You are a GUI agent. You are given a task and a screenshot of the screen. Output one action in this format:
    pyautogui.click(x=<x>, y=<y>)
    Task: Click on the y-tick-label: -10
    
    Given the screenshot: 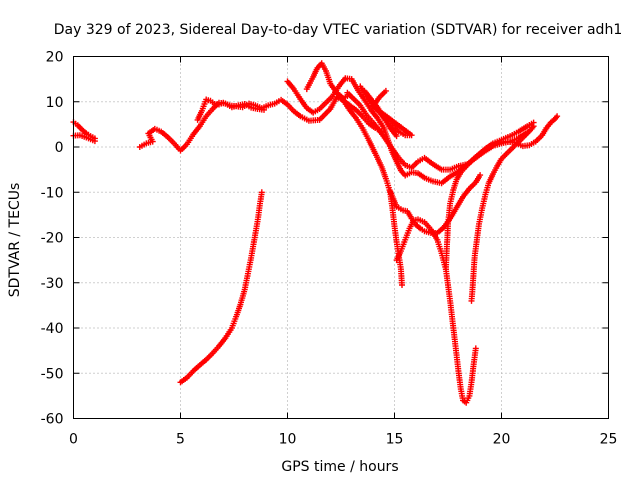 What is the action you would take?
    pyautogui.click(x=52, y=193)
    